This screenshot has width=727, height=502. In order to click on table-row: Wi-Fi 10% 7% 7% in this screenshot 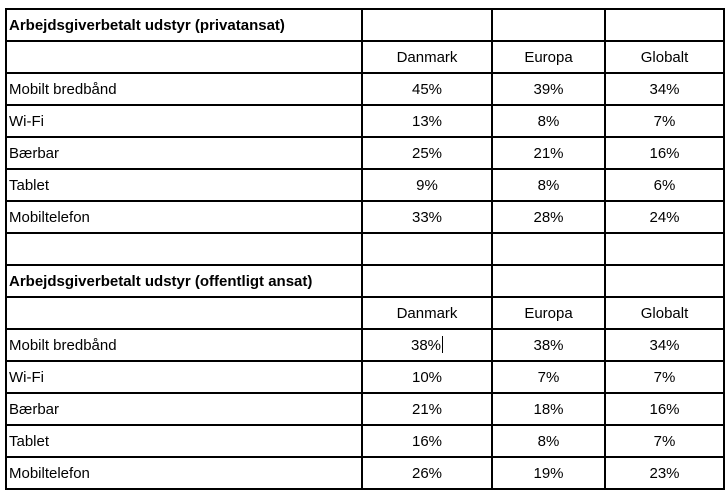, I will do `click(365, 377)`.